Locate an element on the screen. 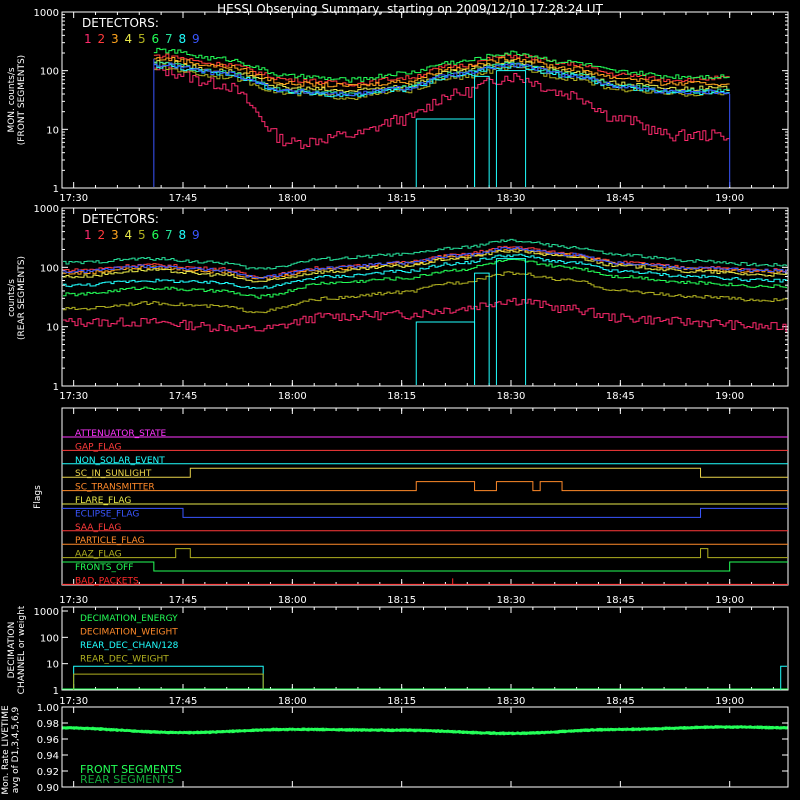 The height and width of the screenshot is (800, 800). livetime-legend-1: REAR SEGMENTS is located at coordinates (127, 779).